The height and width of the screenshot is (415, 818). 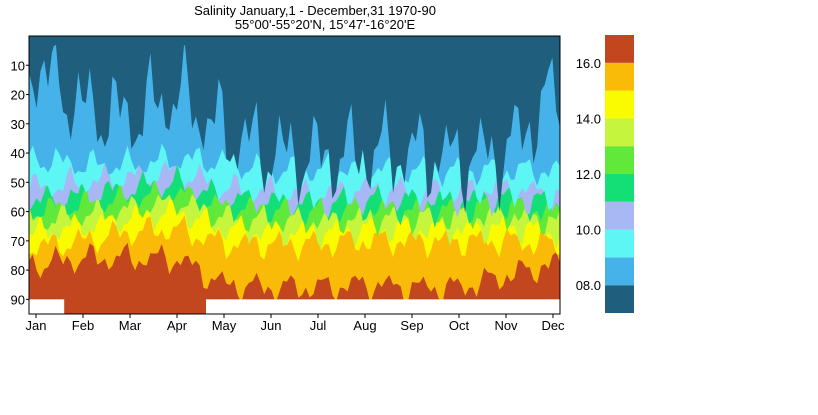 I want to click on y-tick-label: 70, so click(x=18, y=241).